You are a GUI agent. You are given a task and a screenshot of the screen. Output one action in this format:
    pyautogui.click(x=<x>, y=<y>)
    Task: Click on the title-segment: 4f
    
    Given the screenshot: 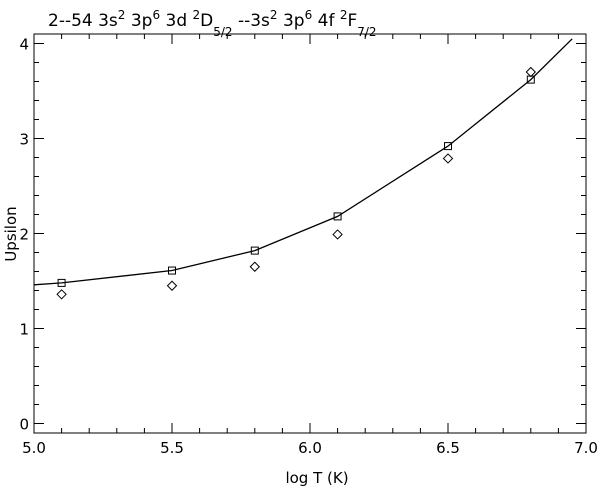 What is the action you would take?
    pyautogui.click(x=326, y=21)
    